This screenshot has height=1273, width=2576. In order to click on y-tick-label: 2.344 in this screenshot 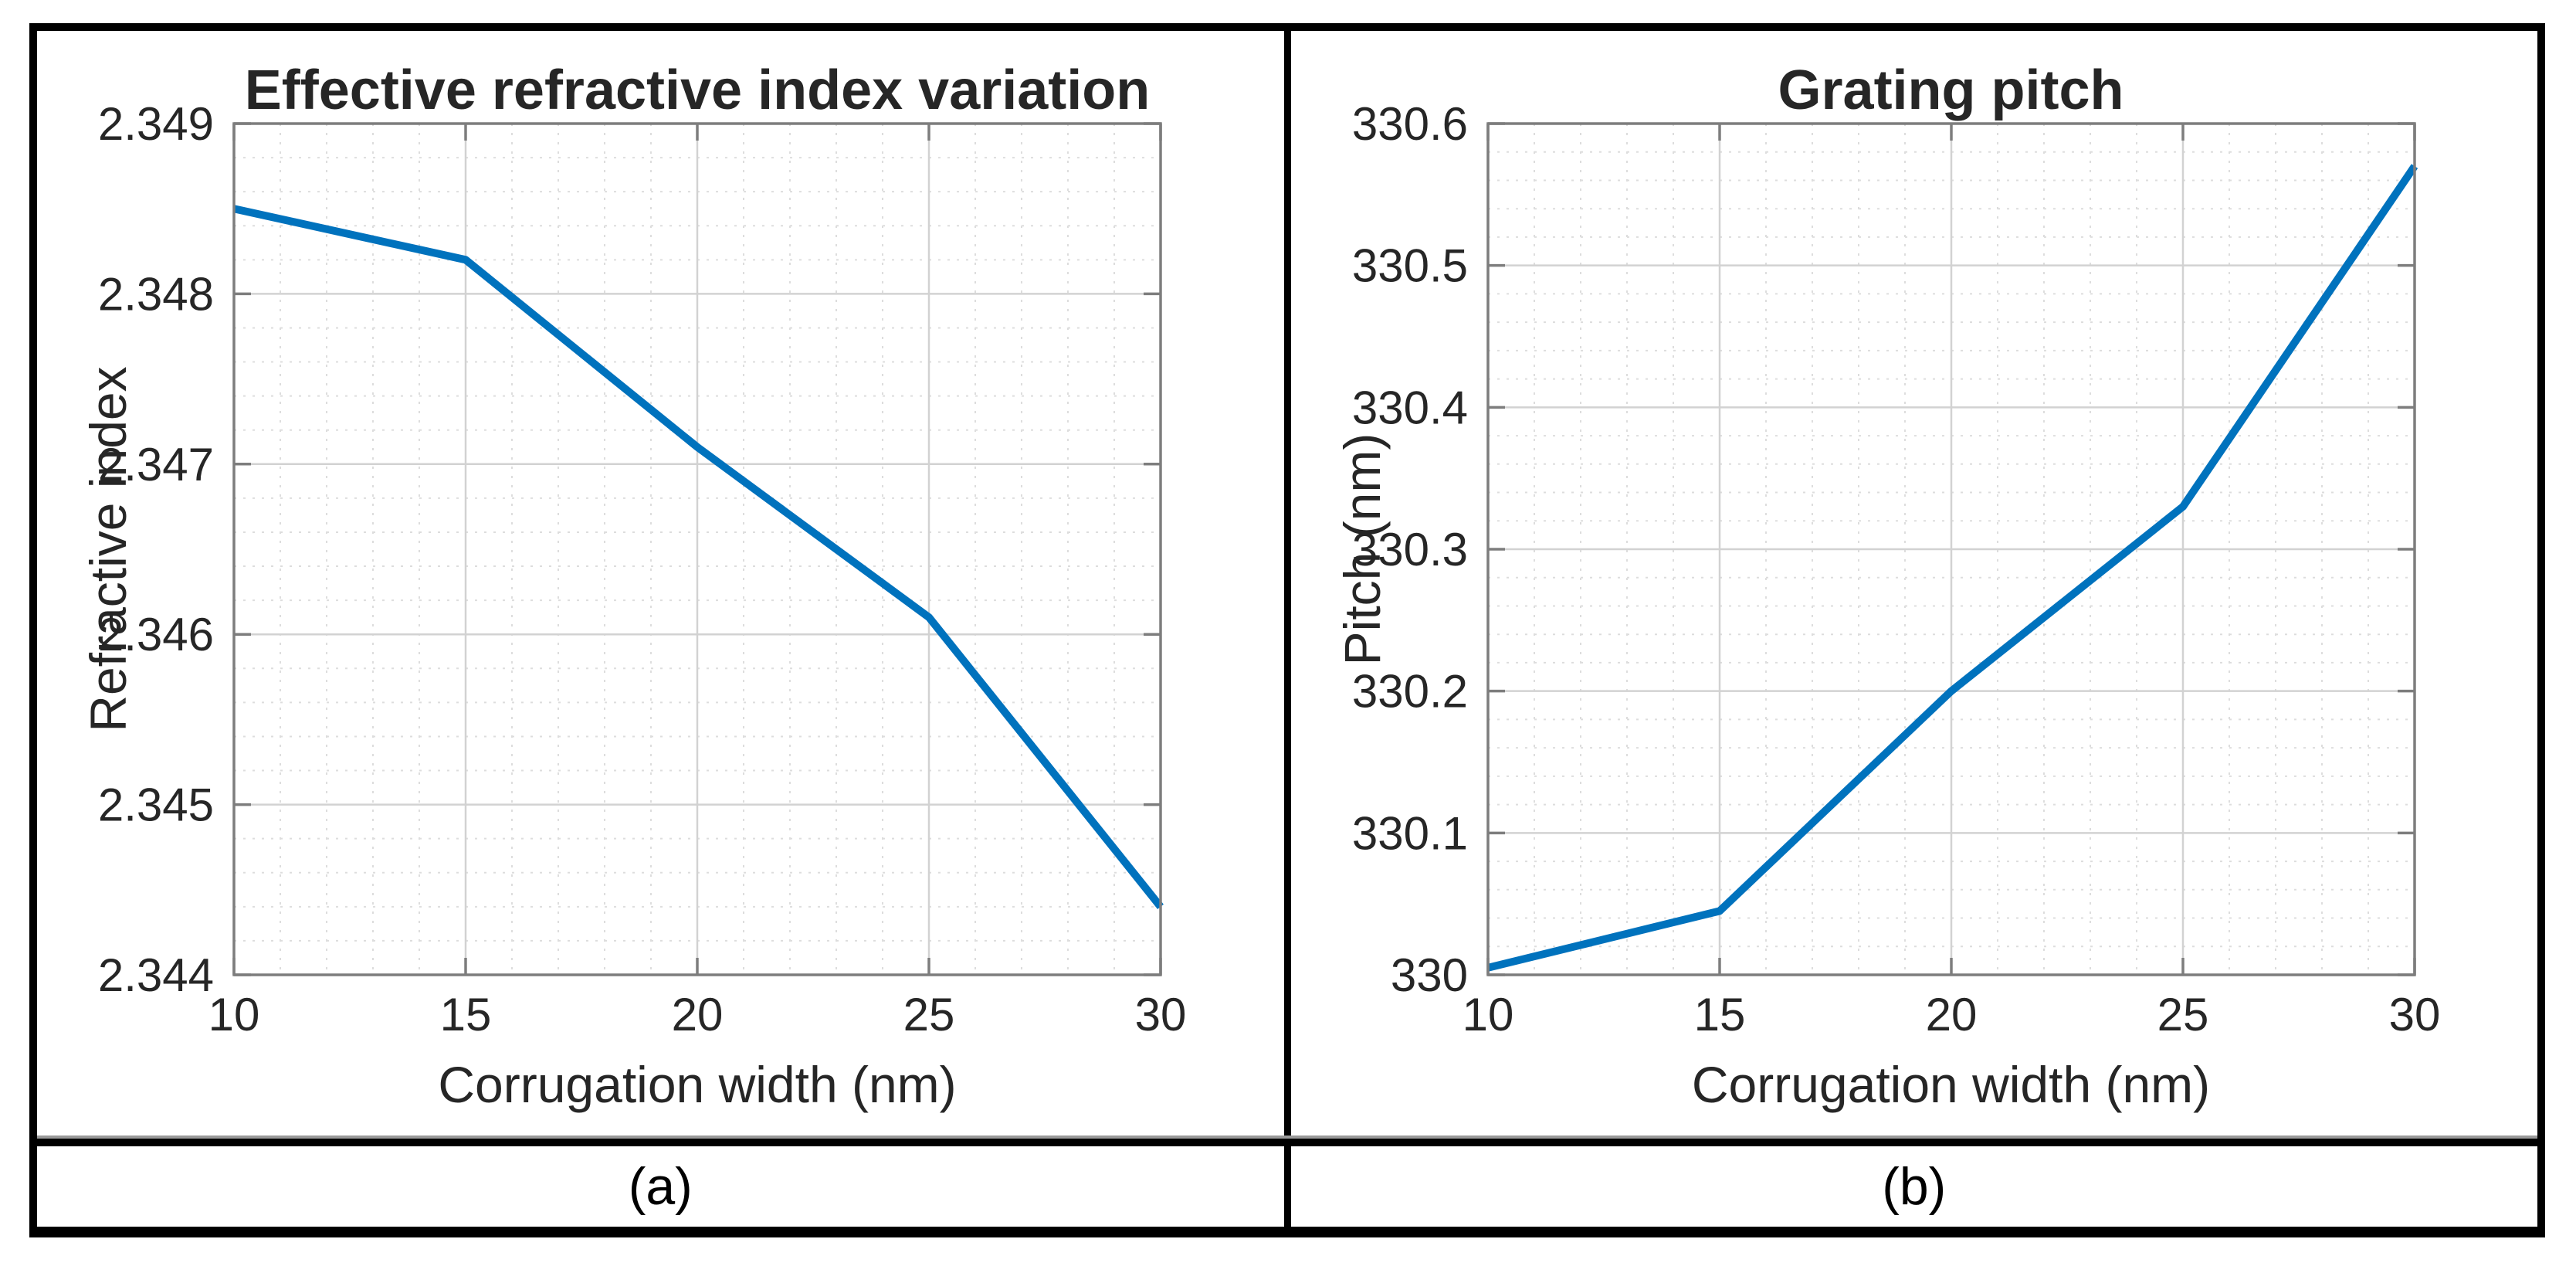, I will do `click(156, 975)`.